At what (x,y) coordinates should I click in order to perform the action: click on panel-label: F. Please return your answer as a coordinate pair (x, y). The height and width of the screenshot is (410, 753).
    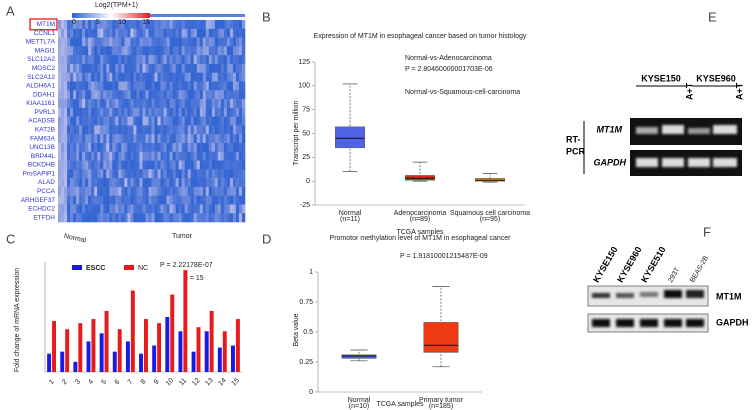
    Looking at the image, I should click on (707, 231).